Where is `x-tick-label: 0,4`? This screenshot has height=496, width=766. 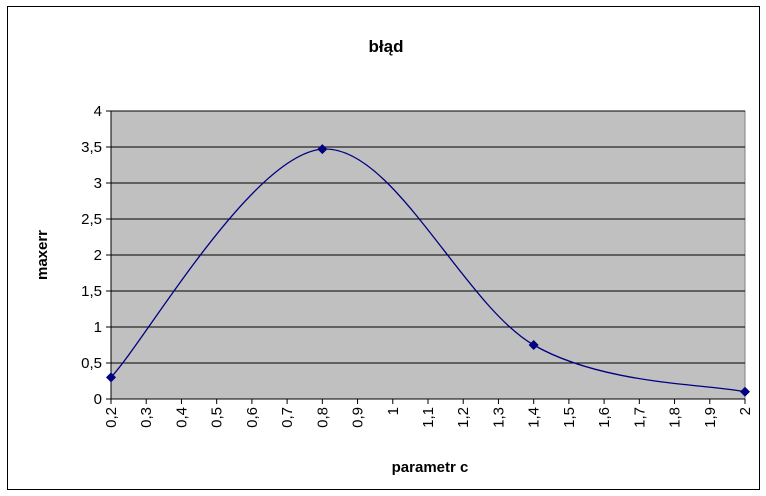 x-tick-label: 0,4 is located at coordinates (181, 417).